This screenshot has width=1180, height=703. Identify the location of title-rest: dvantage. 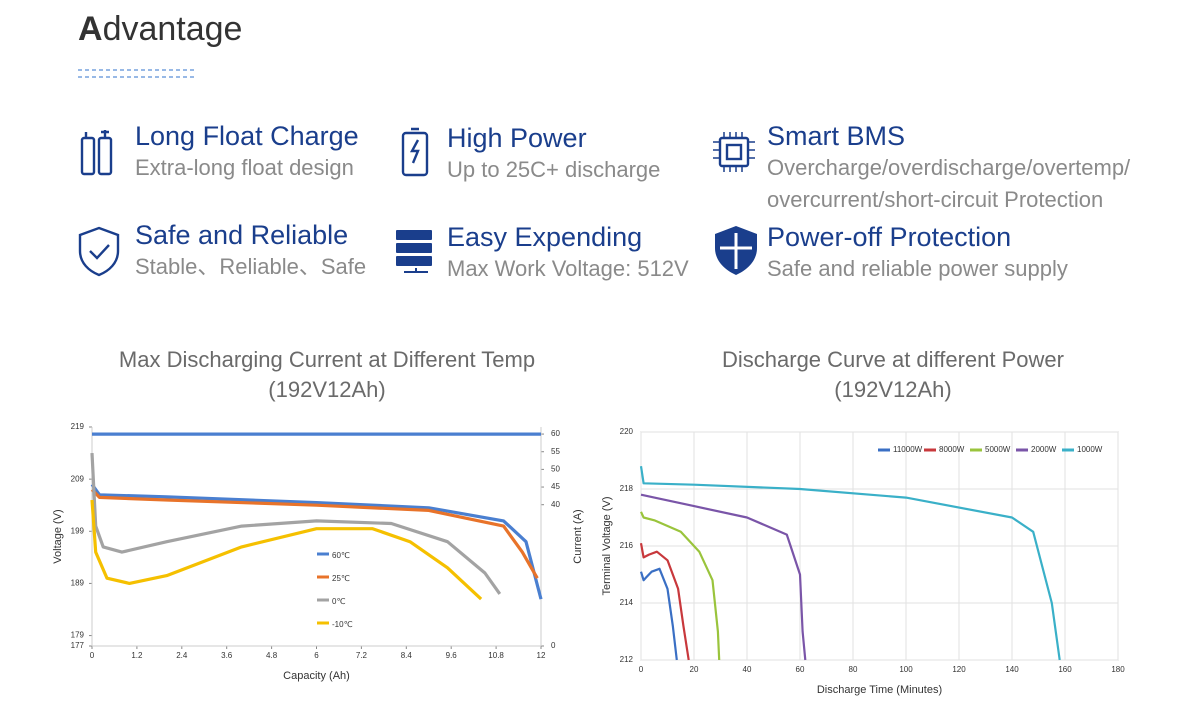
(173, 29).